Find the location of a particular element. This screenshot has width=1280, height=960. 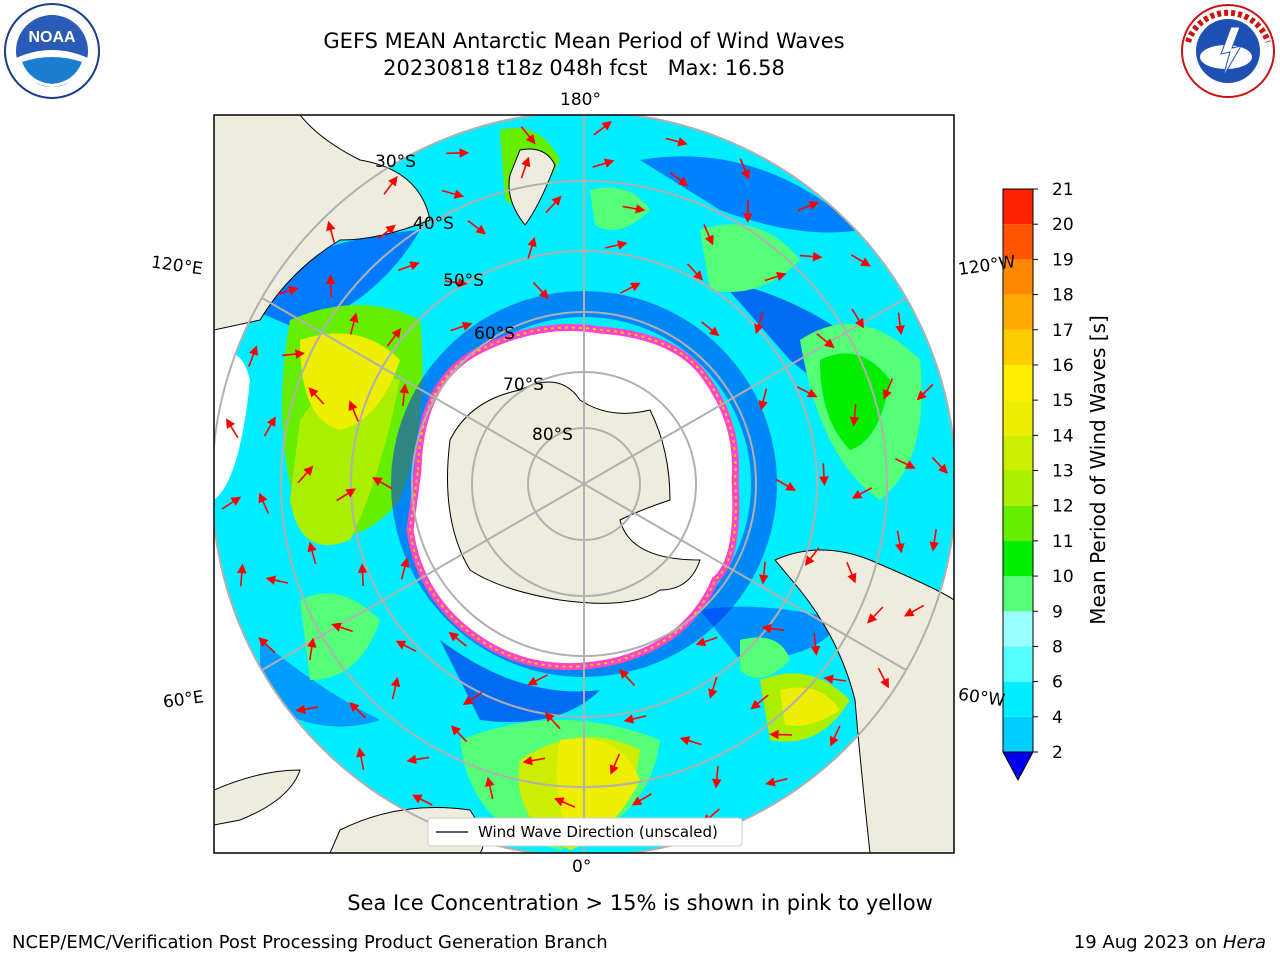

madagascar-land is located at coordinates (257, 797).